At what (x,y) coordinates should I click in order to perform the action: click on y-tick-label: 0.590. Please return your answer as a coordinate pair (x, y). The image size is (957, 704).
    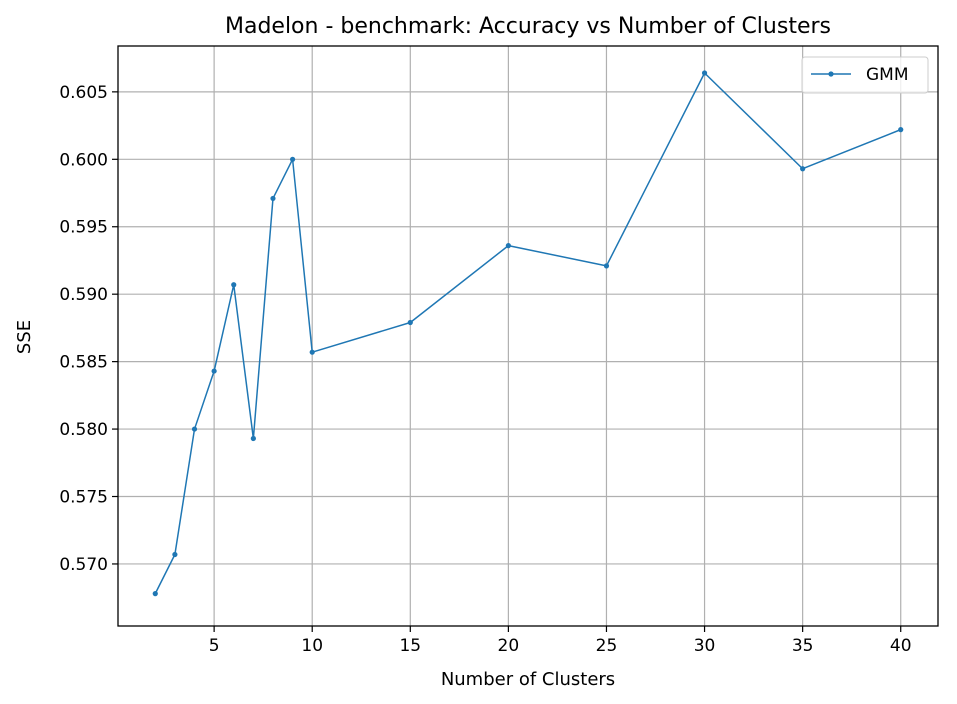
    Looking at the image, I should click on (83, 295).